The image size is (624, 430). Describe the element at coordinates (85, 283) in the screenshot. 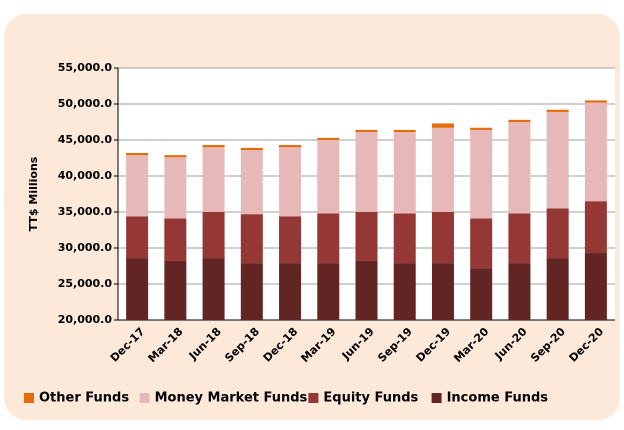

I see `y-tick-label: 25,000.0` at that location.